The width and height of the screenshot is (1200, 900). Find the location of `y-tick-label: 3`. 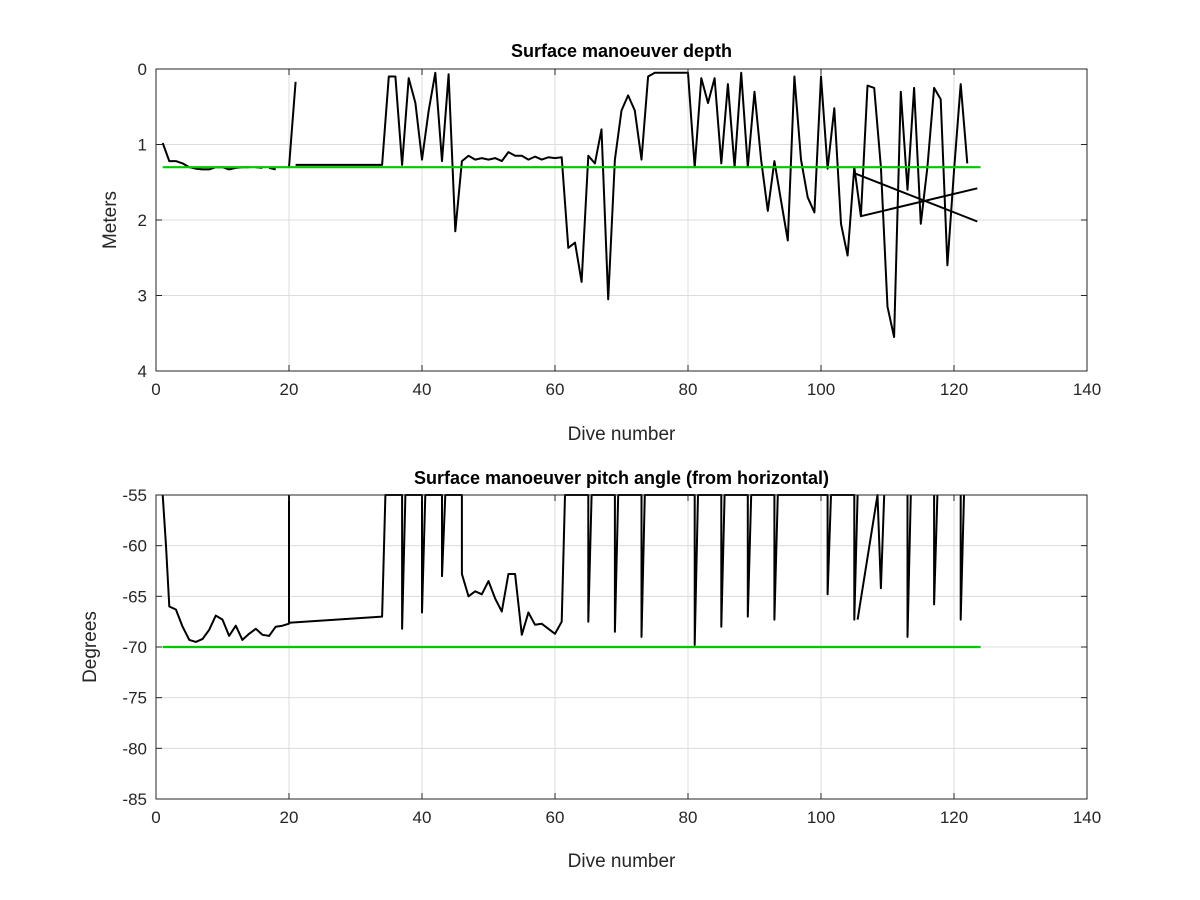

y-tick-label: 3 is located at coordinates (142, 296).